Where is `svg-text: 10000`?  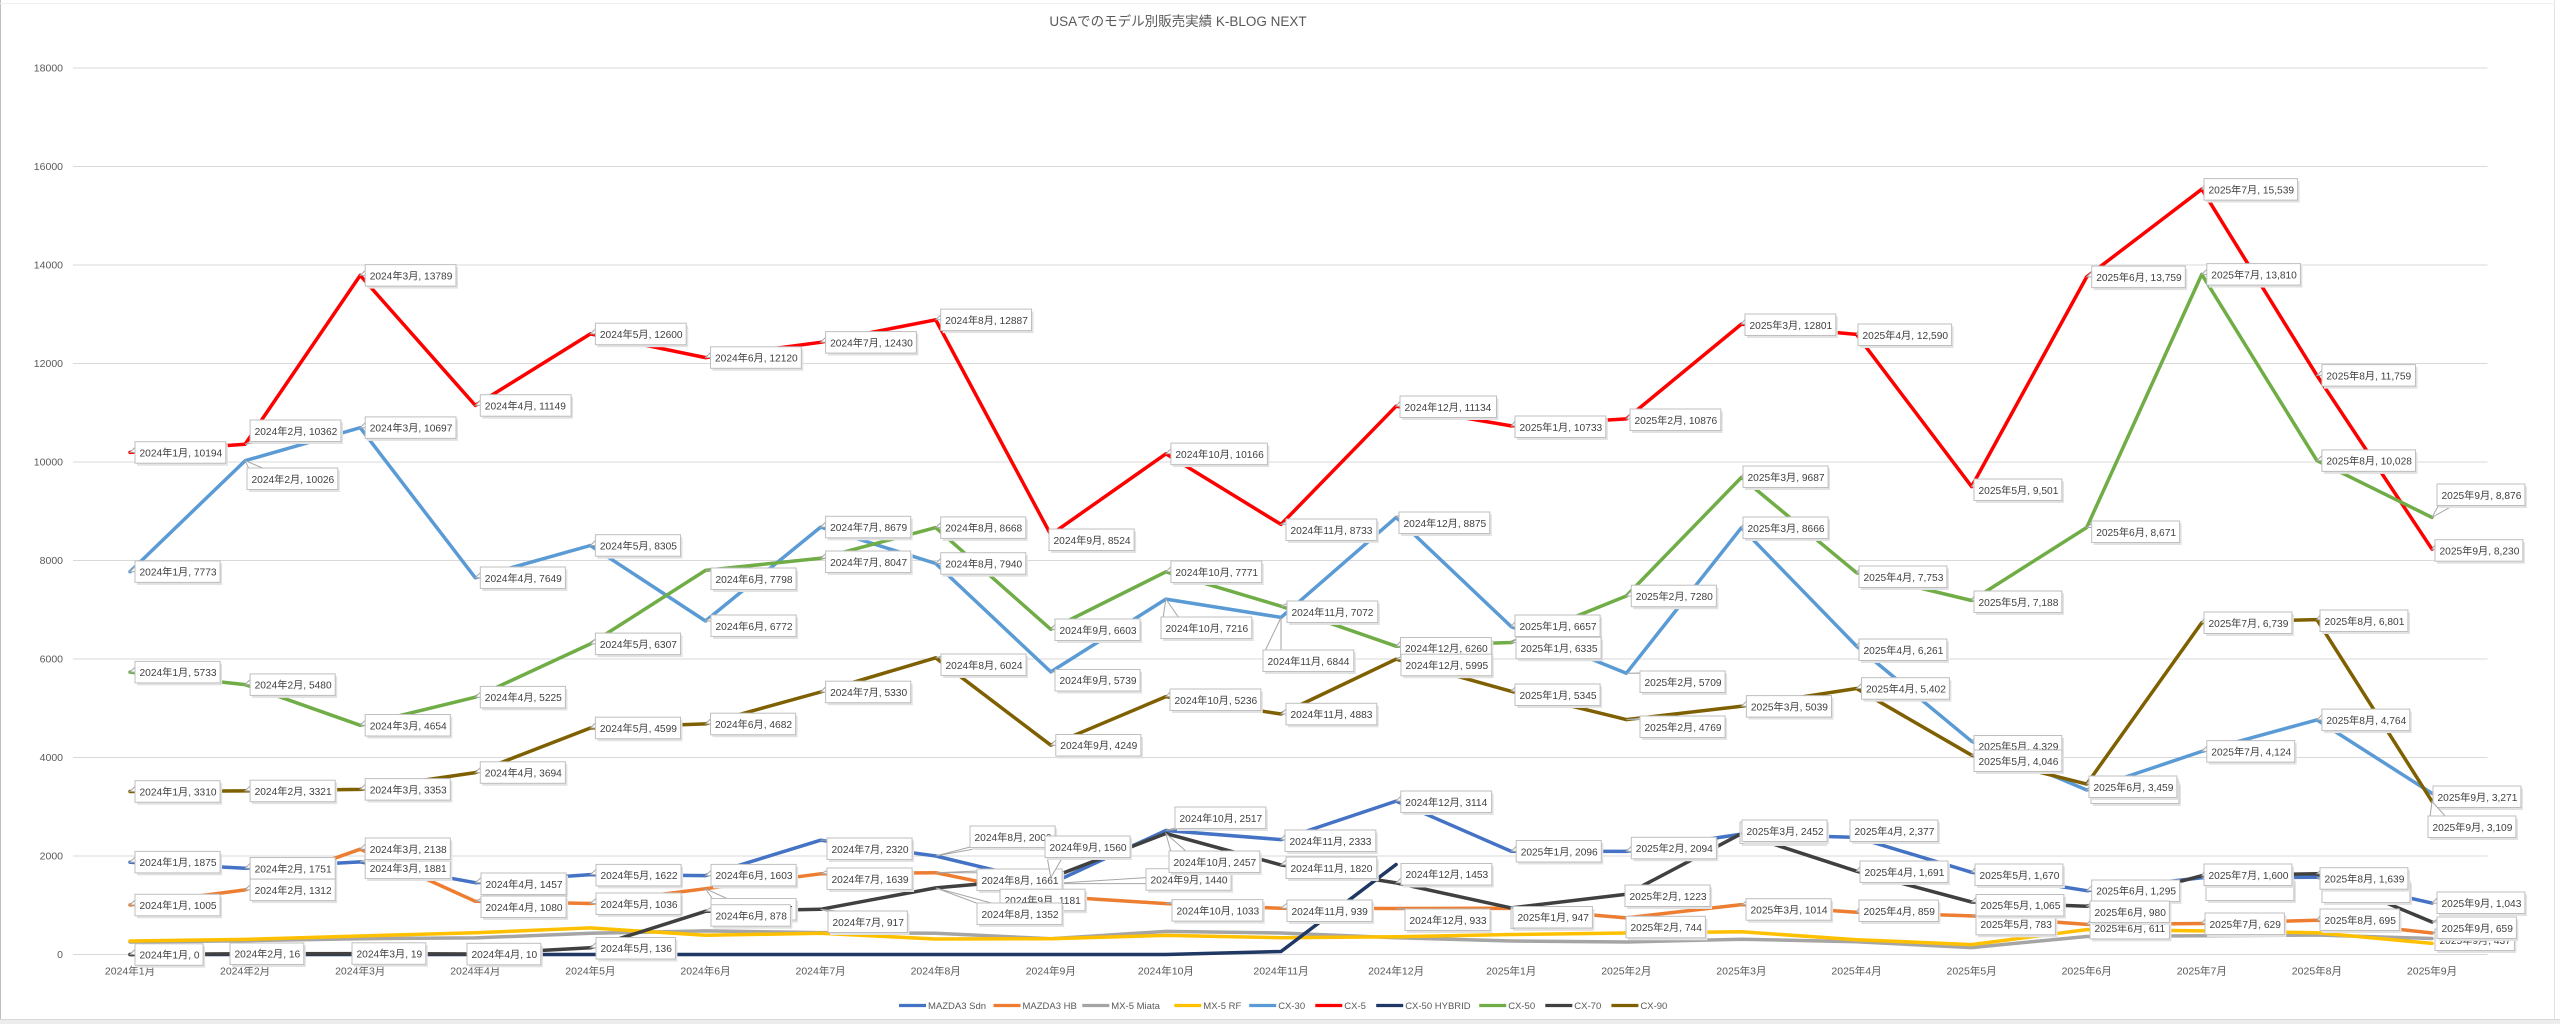
svg-text: 10000 is located at coordinates (48, 463).